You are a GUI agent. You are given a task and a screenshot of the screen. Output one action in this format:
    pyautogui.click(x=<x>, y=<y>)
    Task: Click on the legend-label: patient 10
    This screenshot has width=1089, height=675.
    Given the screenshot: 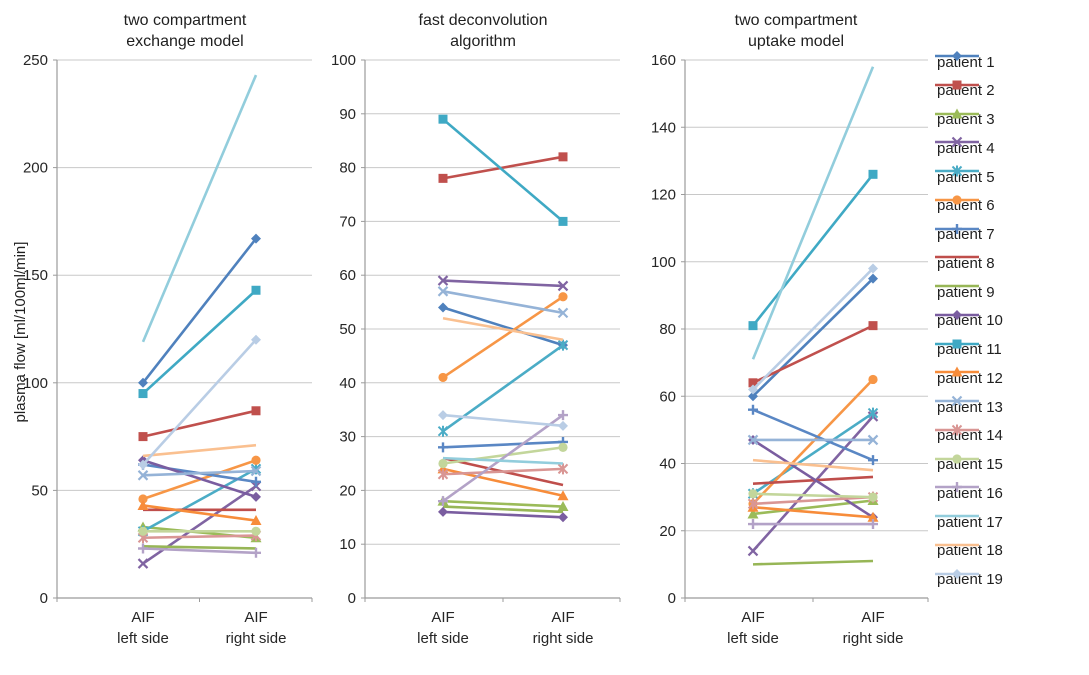 What is the action you would take?
    pyautogui.click(x=970, y=321)
    